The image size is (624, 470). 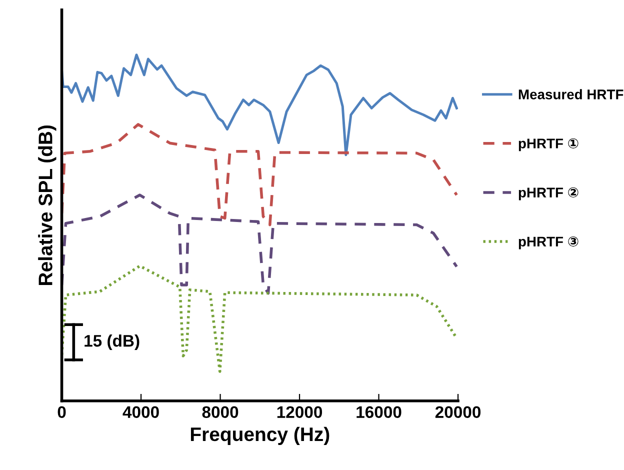 What do you see at coordinates (379, 412) in the screenshot?
I see `x-tick-label: 16000` at bounding box center [379, 412].